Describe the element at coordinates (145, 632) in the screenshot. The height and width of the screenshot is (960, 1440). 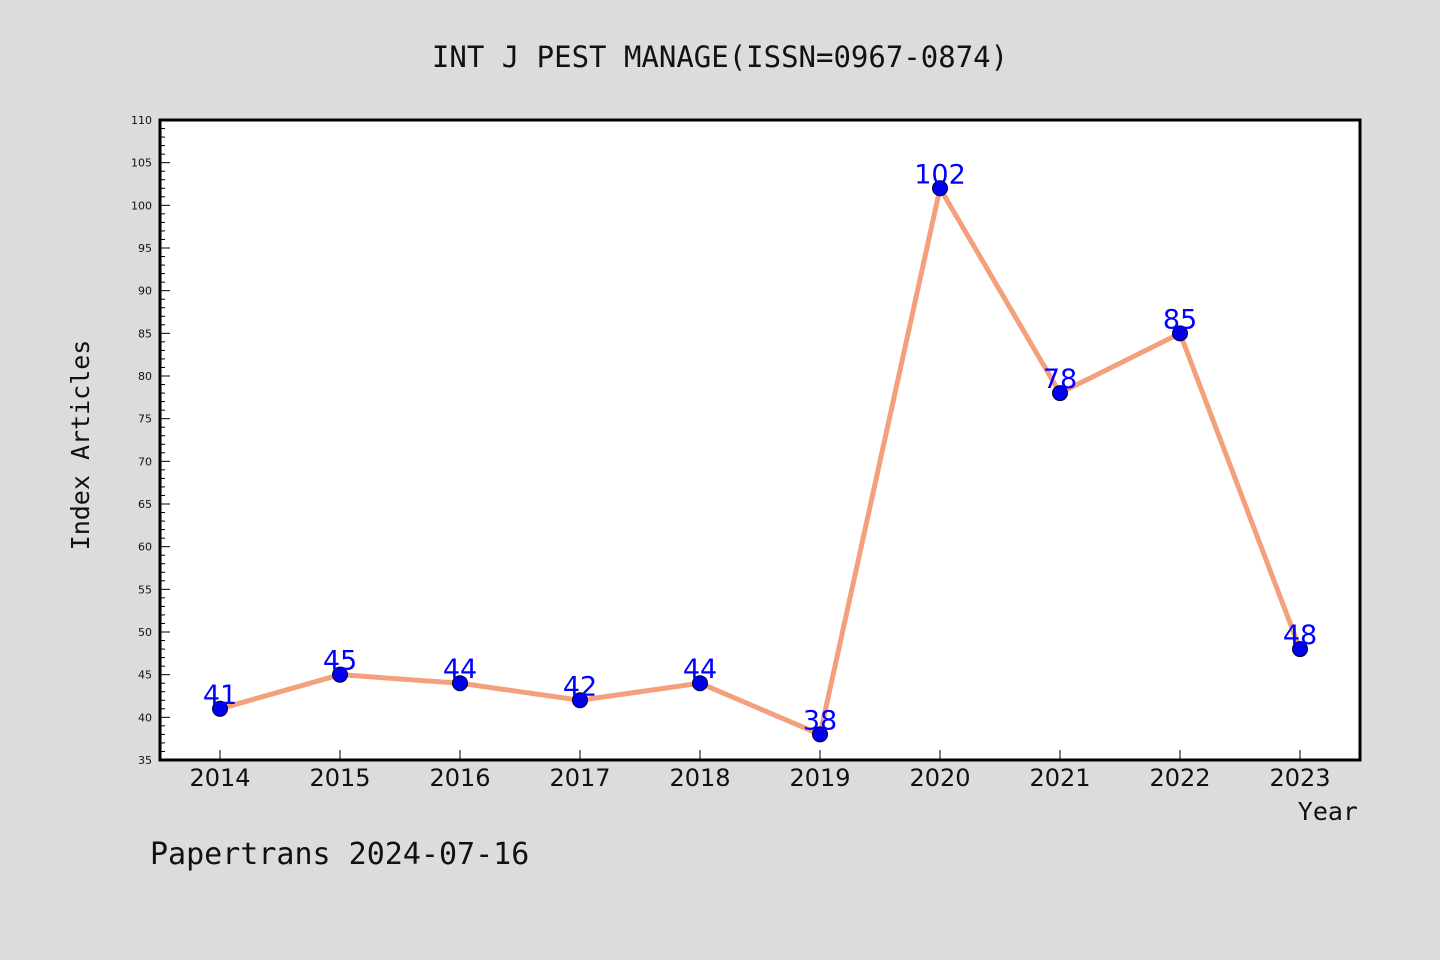
I see `y-tick-label: 50` at that location.